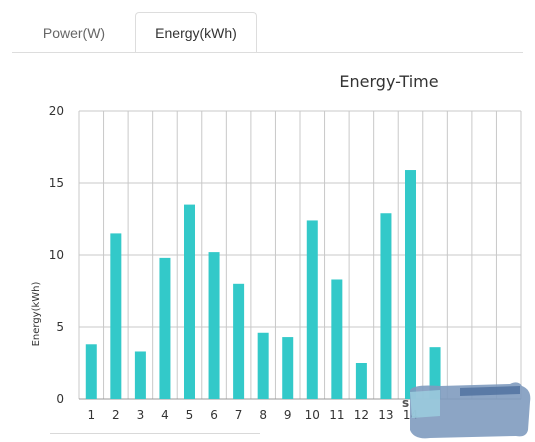  What do you see at coordinates (196, 32) in the screenshot?
I see `tab-energy: Energy(kWh)` at bounding box center [196, 32].